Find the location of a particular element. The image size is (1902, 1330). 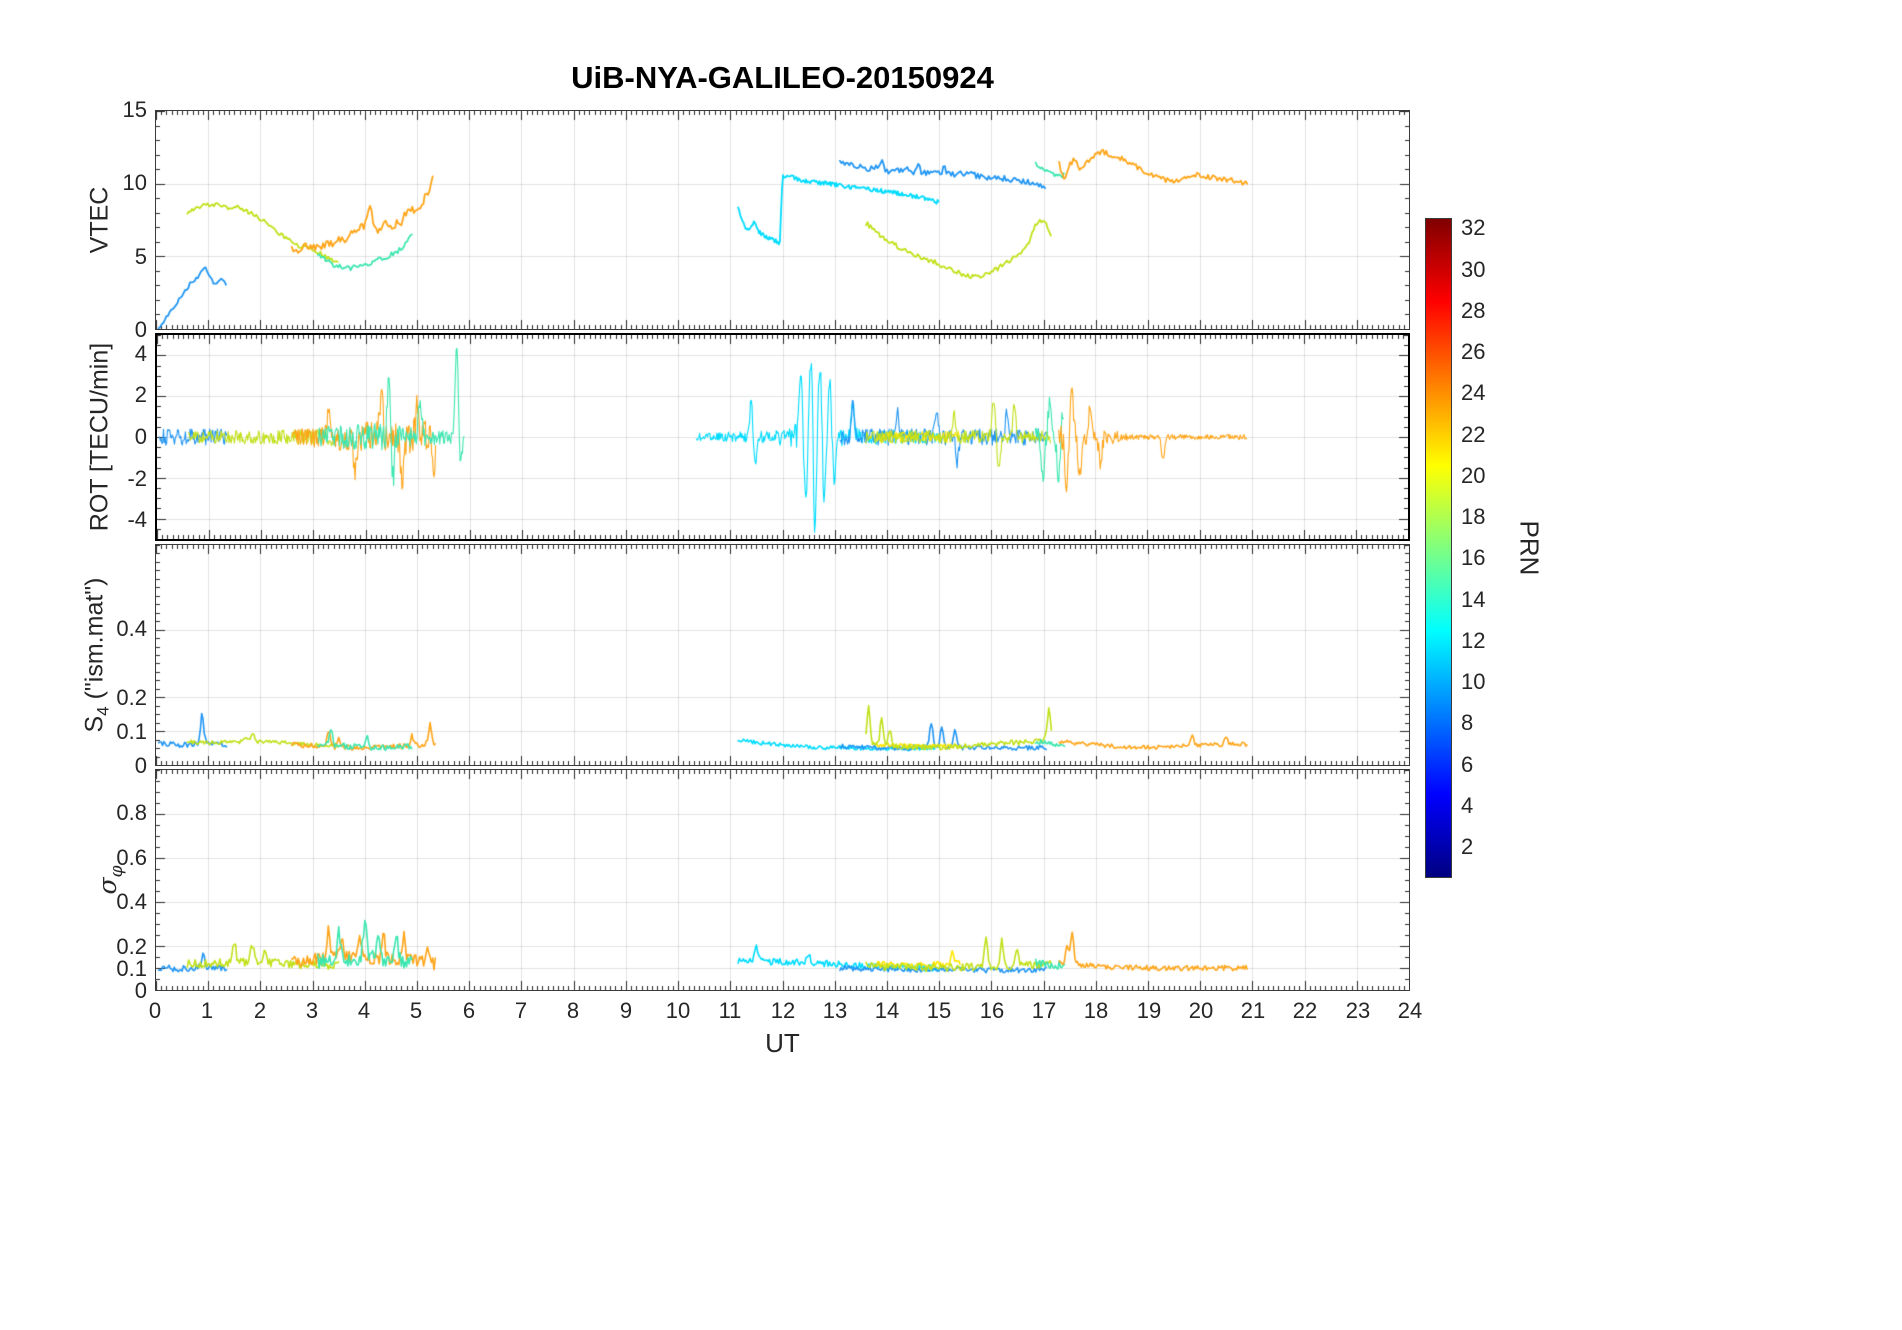

colorbar-tick-label: 6 is located at coordinates (1467, 764).